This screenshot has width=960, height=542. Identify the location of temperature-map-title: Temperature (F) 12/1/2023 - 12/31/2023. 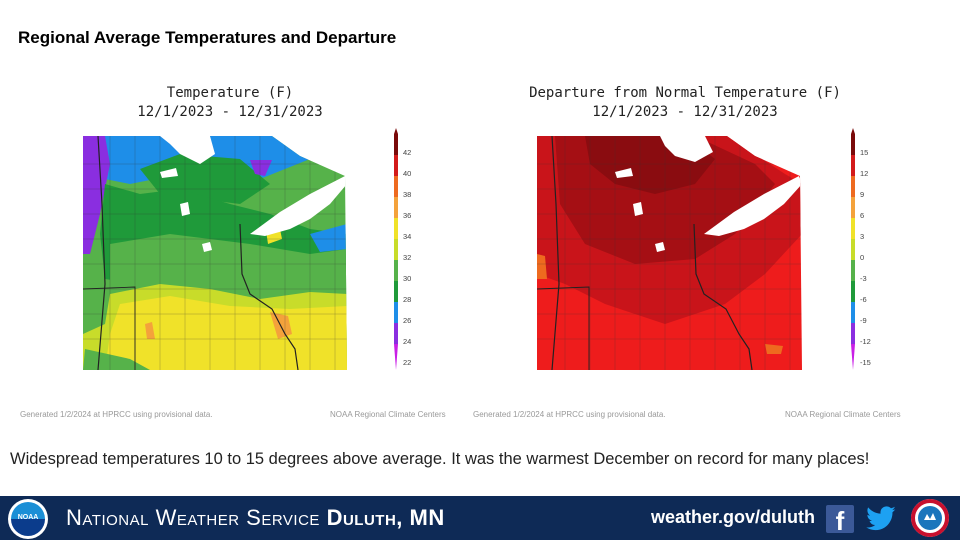
(230, 103).